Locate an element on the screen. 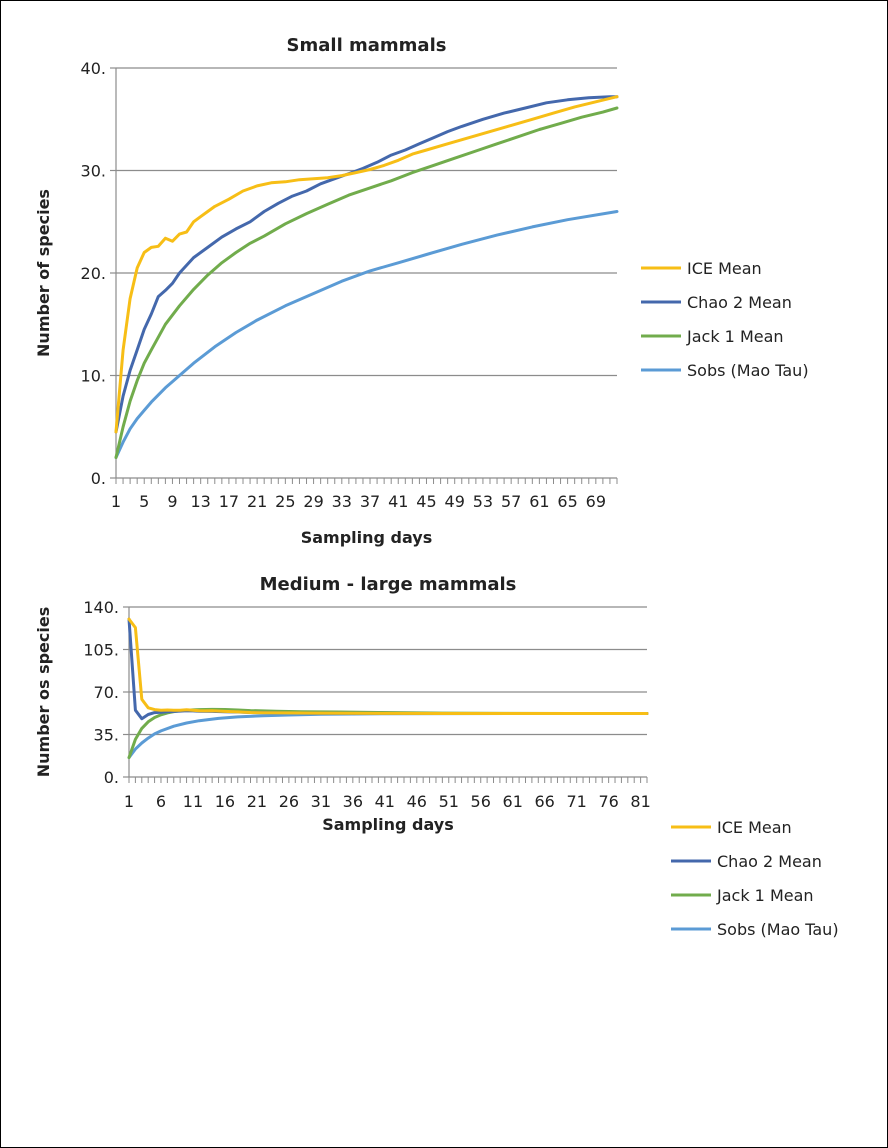 This screenshot has height=1148, width=888. x-tick-label: 13 is located at coordinates (200, 501).